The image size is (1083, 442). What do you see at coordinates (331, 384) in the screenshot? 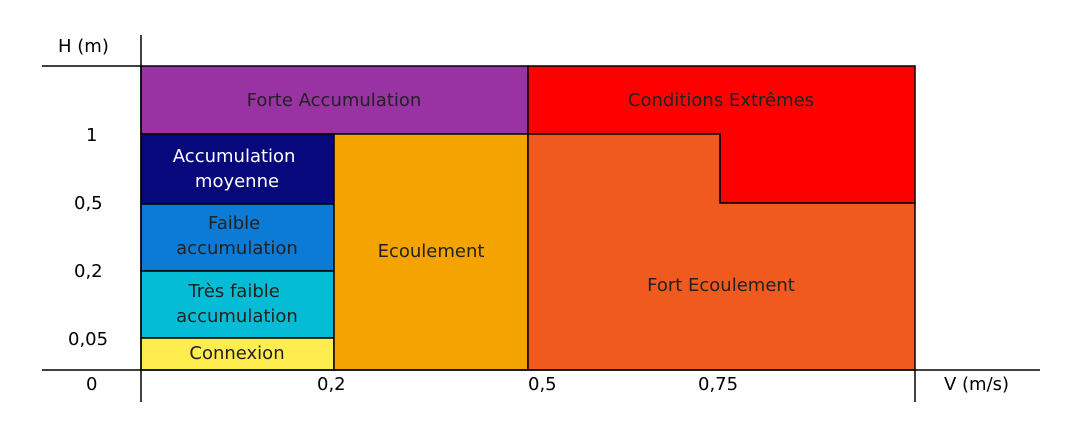
I see `x-tick-label: 0,2` at bounding box center [331, 384].